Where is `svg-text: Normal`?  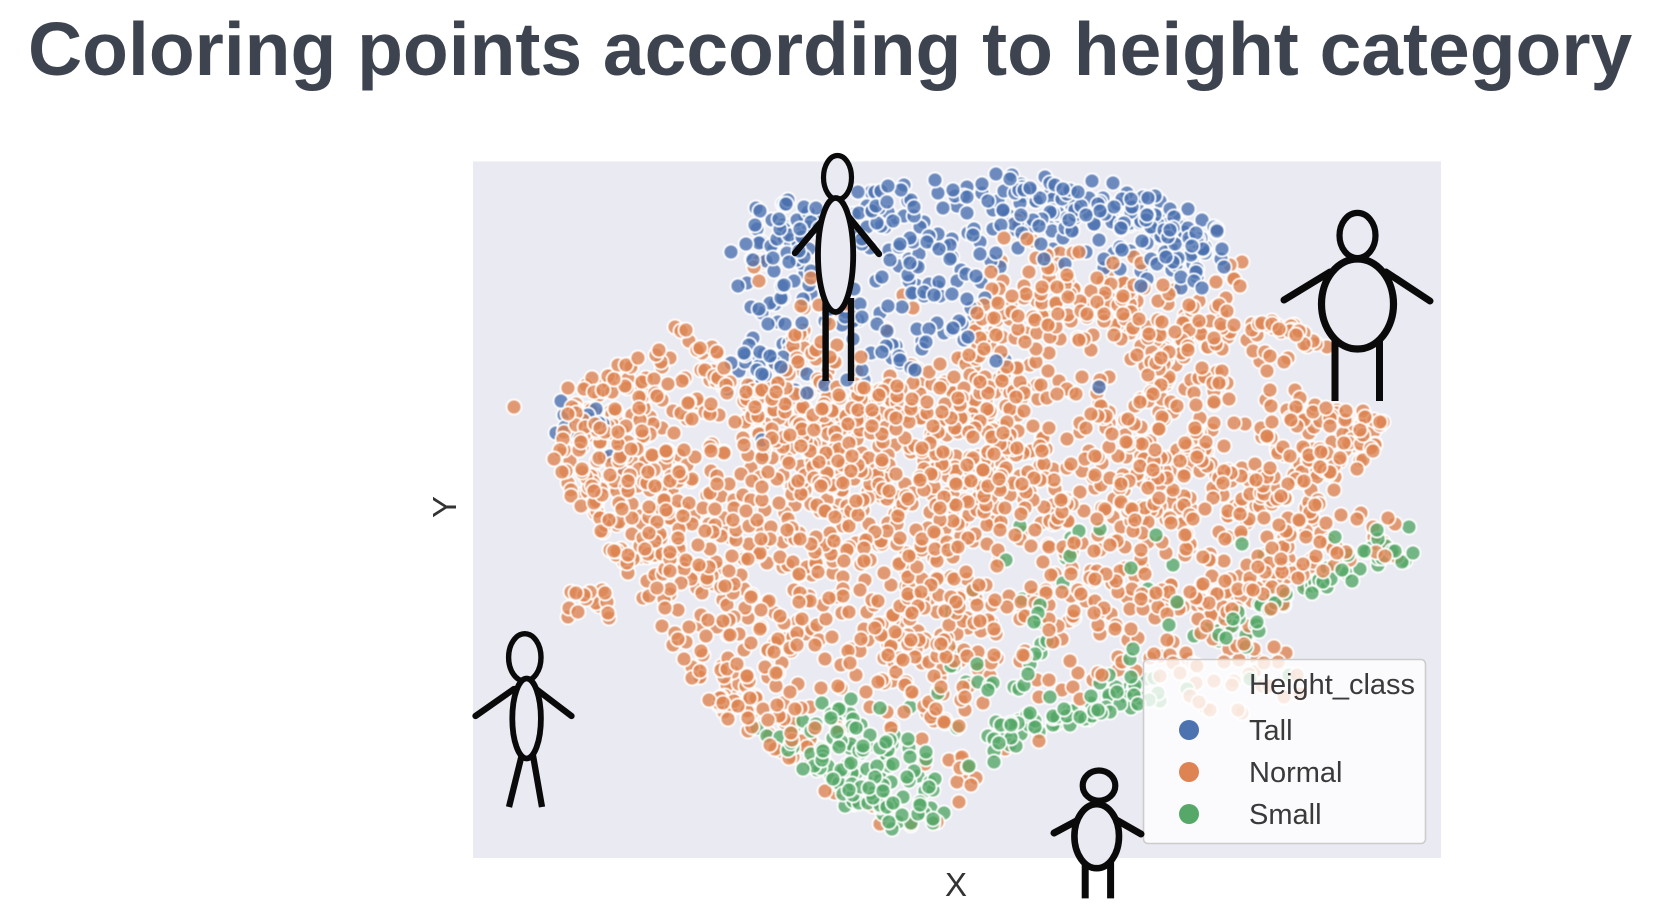 svg-text: Normal is located at coordinates (1295, 773).